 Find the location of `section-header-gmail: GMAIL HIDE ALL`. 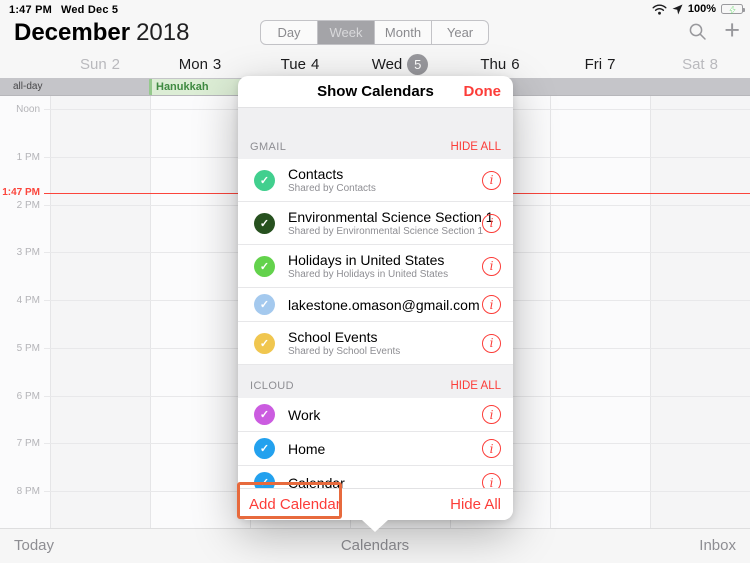

section-header-gmail: GMAIL HIDE ALL is located at coordinates (375, 133).